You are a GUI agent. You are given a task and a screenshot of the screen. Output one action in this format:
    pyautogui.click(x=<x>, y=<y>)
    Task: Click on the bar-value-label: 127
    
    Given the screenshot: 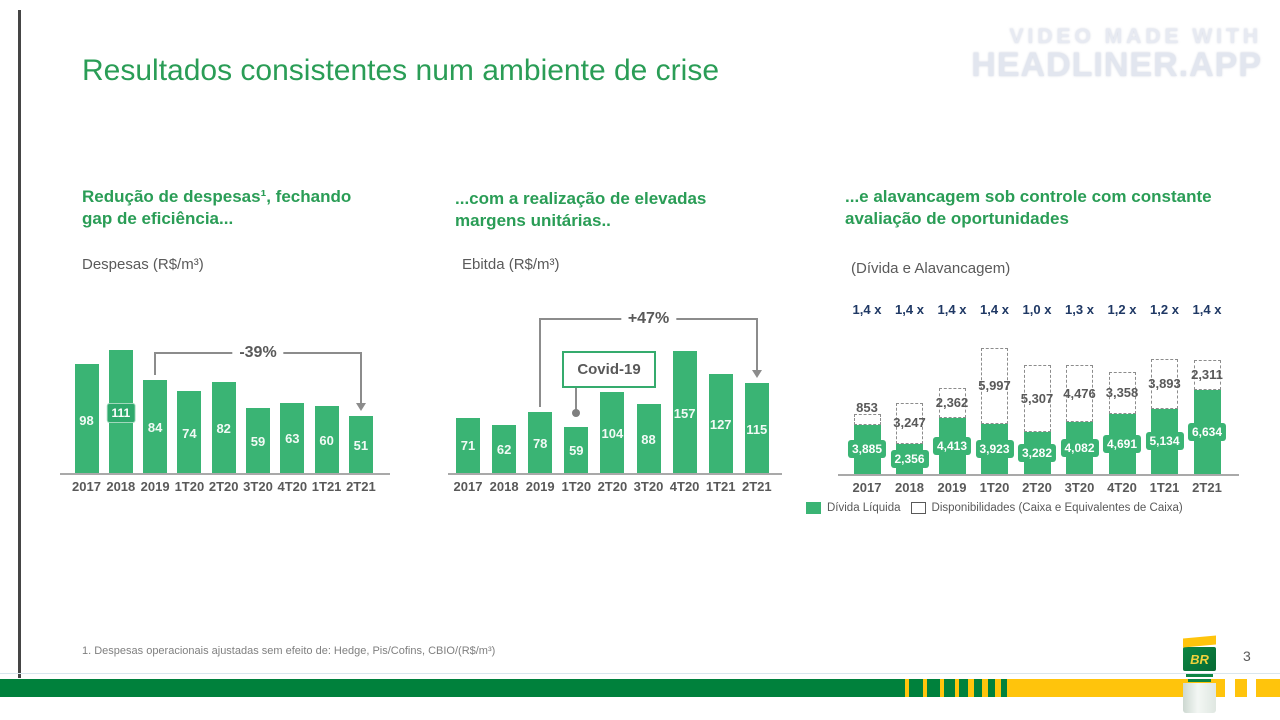 What is the action you would take?
    pyautogui.click(x=720, y=425)
    